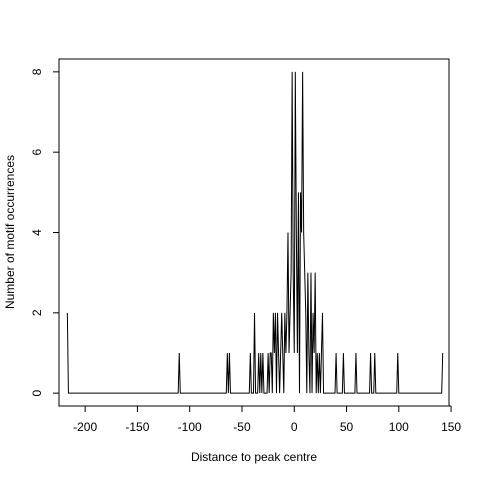 The width and height of the screenshot is (480, 480). What do you see at coordinates (190, 427) in the screenshot?
I see `x-tick-label: -100` at bounding box center [190, 427].